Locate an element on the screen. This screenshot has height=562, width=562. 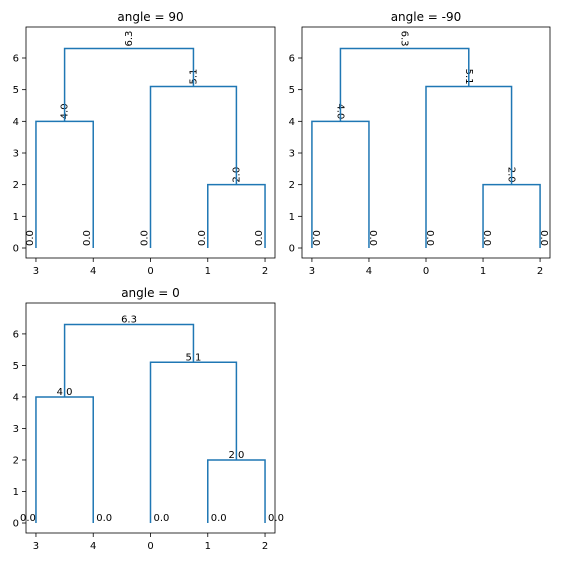
panel-title: angle = 90 is located at coordinates (150, 17).